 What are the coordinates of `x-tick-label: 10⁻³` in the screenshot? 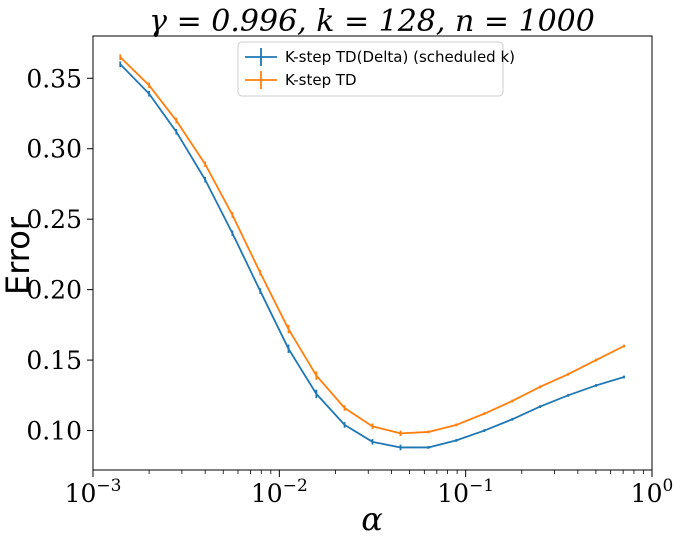 It's located at (93, 492).